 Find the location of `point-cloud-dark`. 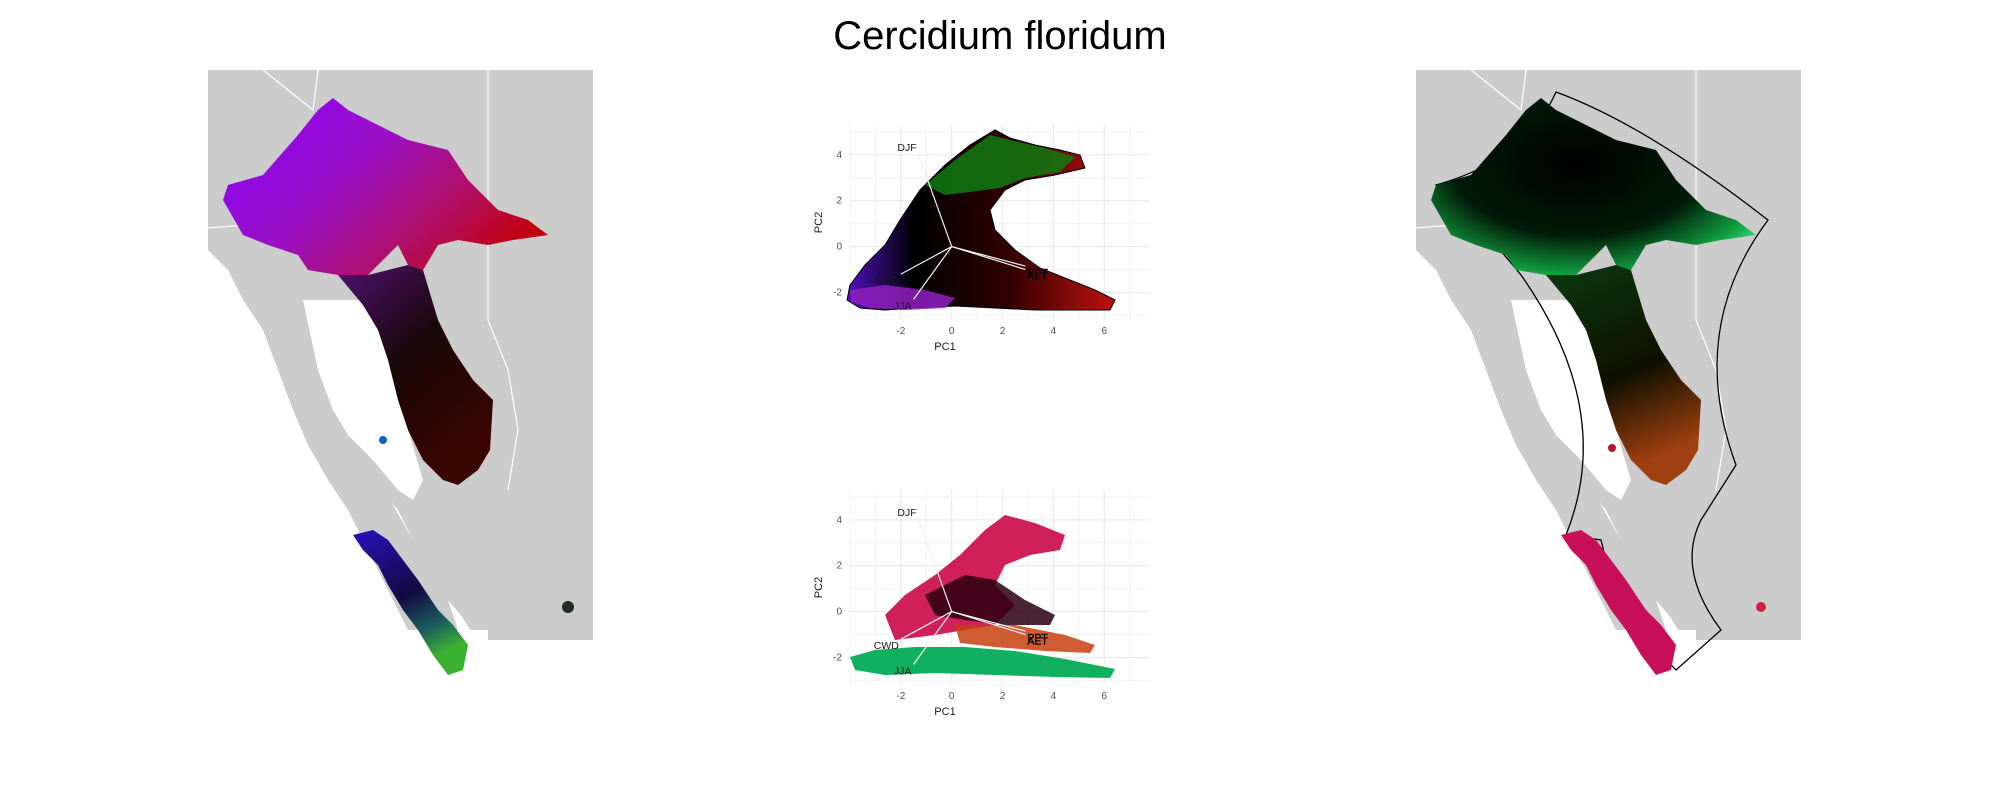

point-cloud-dark is located at coordinates (990, 600).